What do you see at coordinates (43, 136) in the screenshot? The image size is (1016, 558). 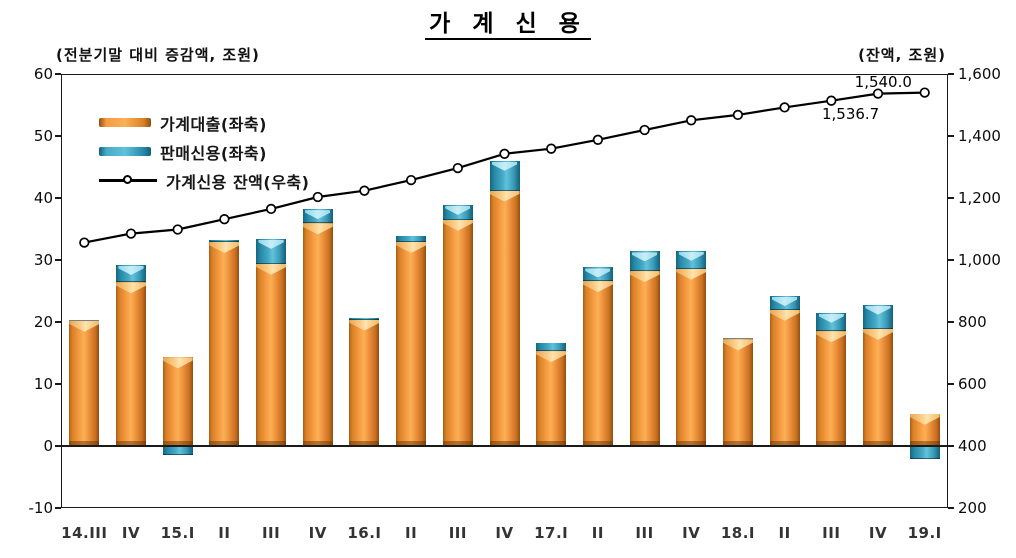 I see `left-tick-50: 50` at bounding box center [43, 136].